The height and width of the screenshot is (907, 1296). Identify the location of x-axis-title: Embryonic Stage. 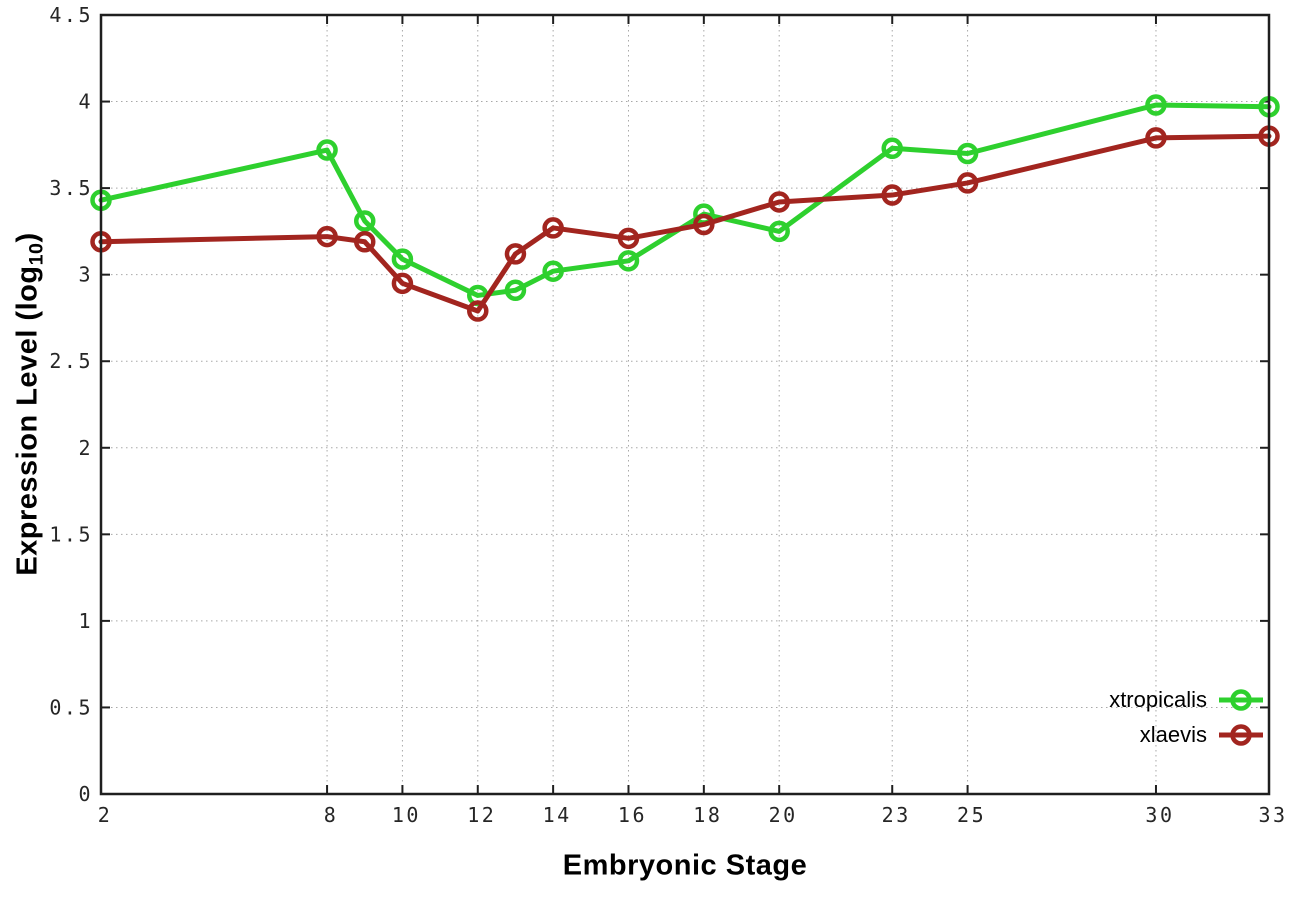
(685, 865).